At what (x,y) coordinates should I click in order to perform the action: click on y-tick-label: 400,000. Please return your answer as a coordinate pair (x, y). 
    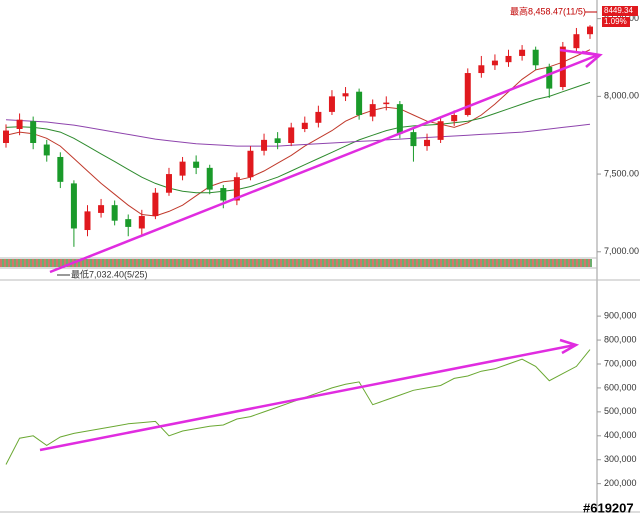
    Looking at the image, I should click on (620, 435).